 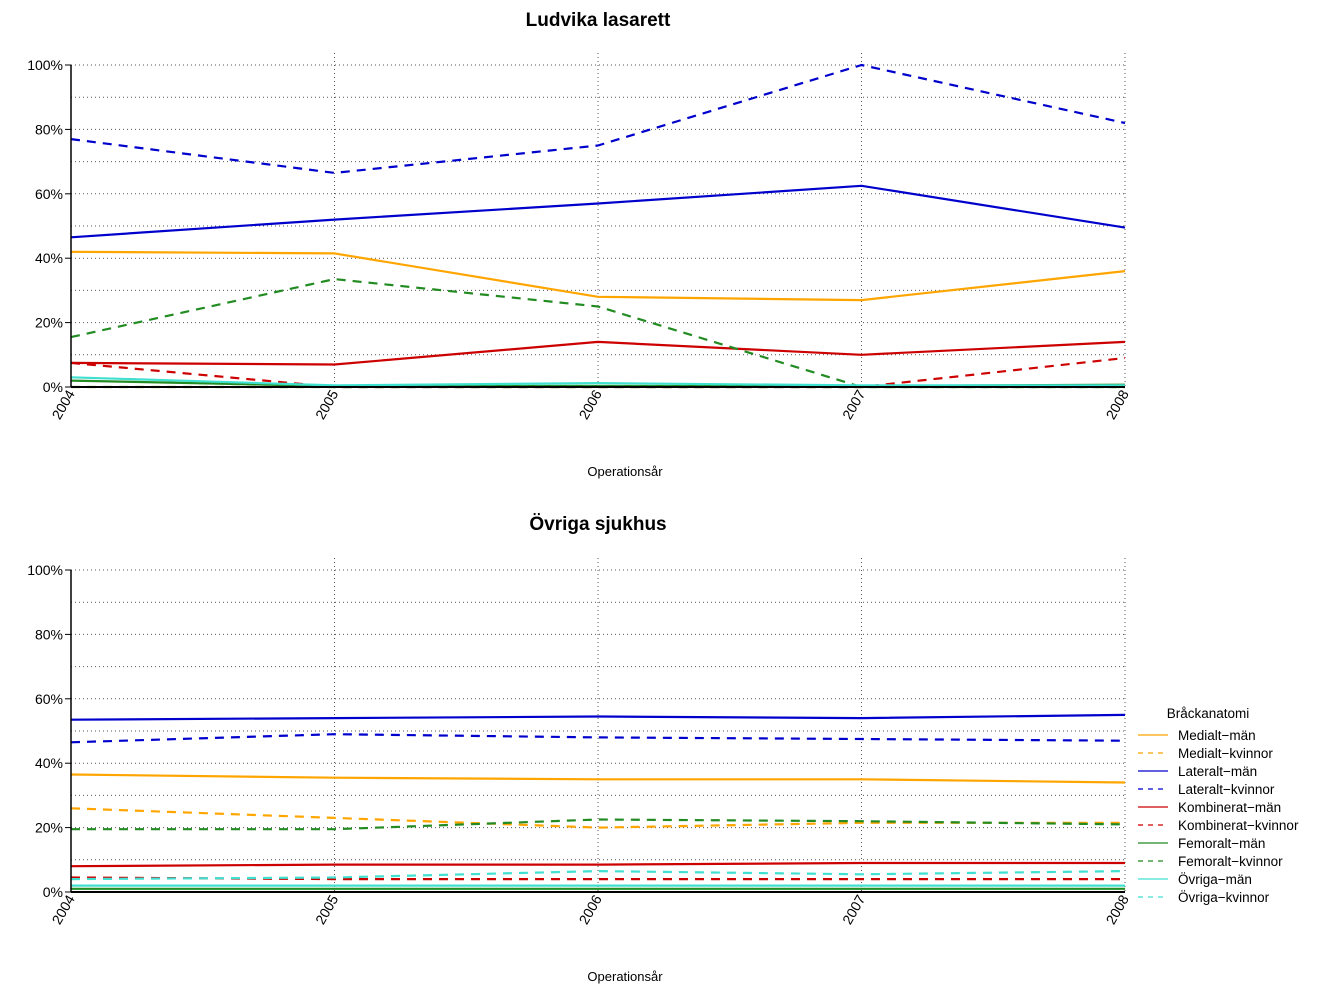 I want to click on legend-label-5: Kombinerat−kvinnor, so click(x=1238, y=825).